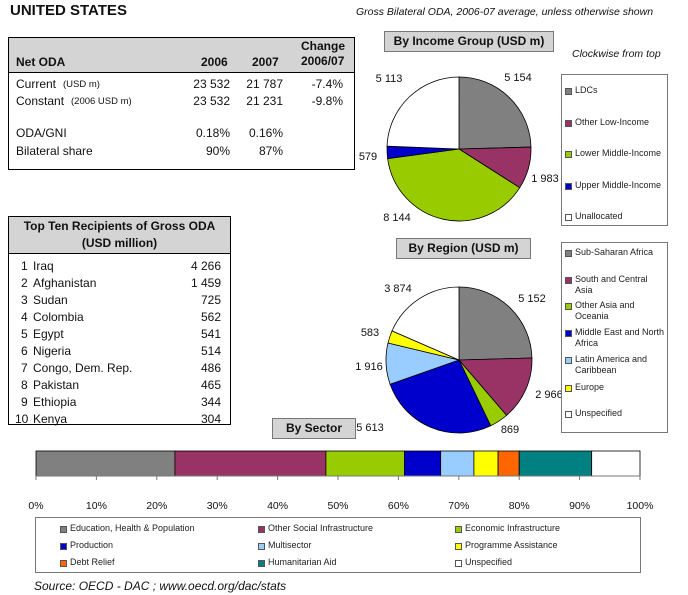 This screenshot has width=688, height=595. Describe the element at coordinates (81, 84) in the screenshot. I see `oda-row-note: (USD m)` at that location.